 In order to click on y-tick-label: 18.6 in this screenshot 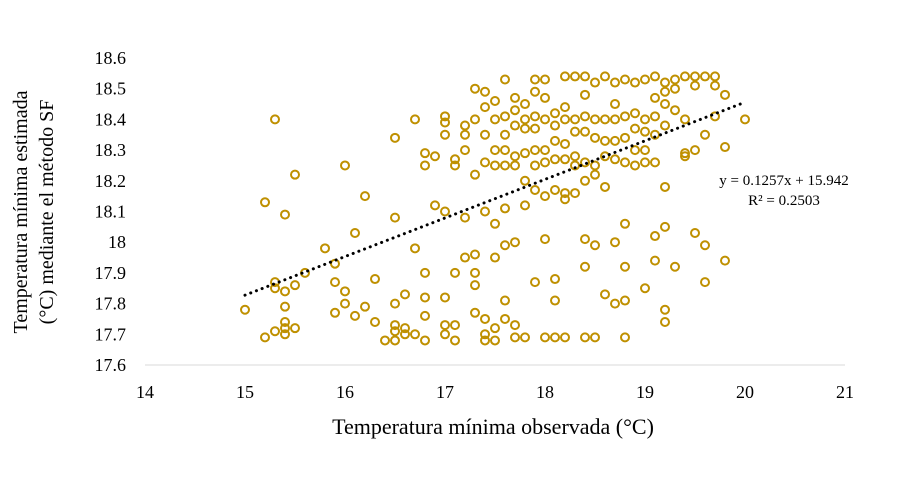, I will do `click(111, 58)`.